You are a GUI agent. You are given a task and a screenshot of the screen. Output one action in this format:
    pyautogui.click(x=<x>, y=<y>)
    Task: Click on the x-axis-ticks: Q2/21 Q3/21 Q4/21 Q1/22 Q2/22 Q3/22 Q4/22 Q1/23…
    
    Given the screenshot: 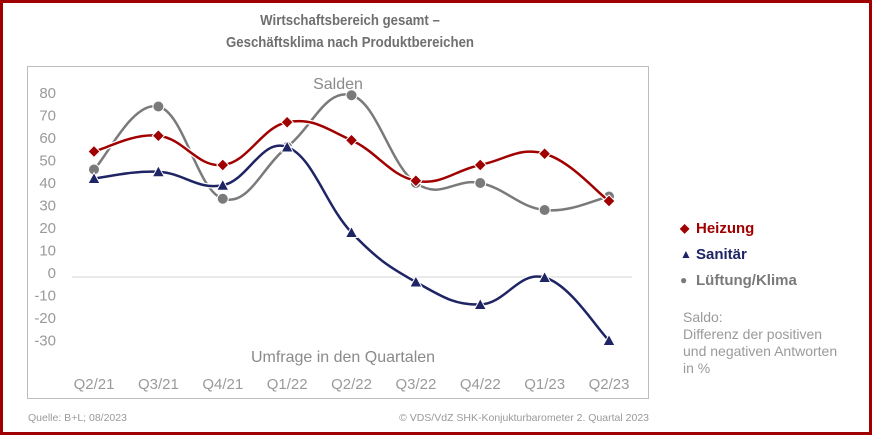 What is the action you would take?
    pyautogui.click(x=352, y=384)
    